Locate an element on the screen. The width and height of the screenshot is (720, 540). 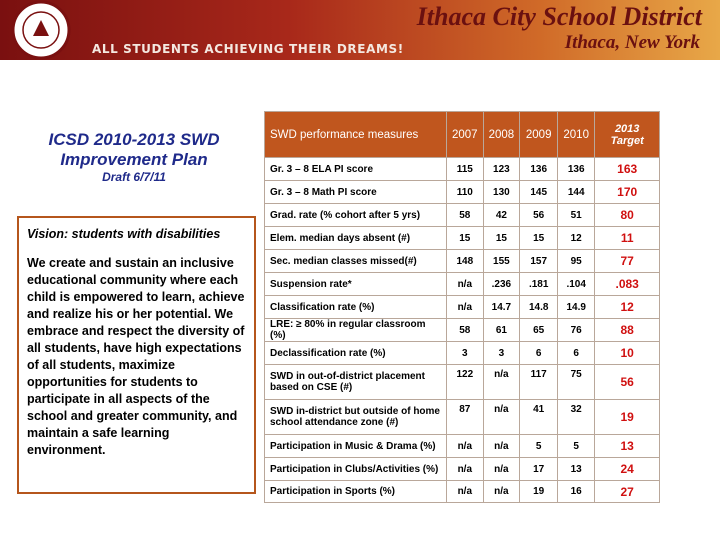
table-cell: 16 is located at coordinates (576, 491).